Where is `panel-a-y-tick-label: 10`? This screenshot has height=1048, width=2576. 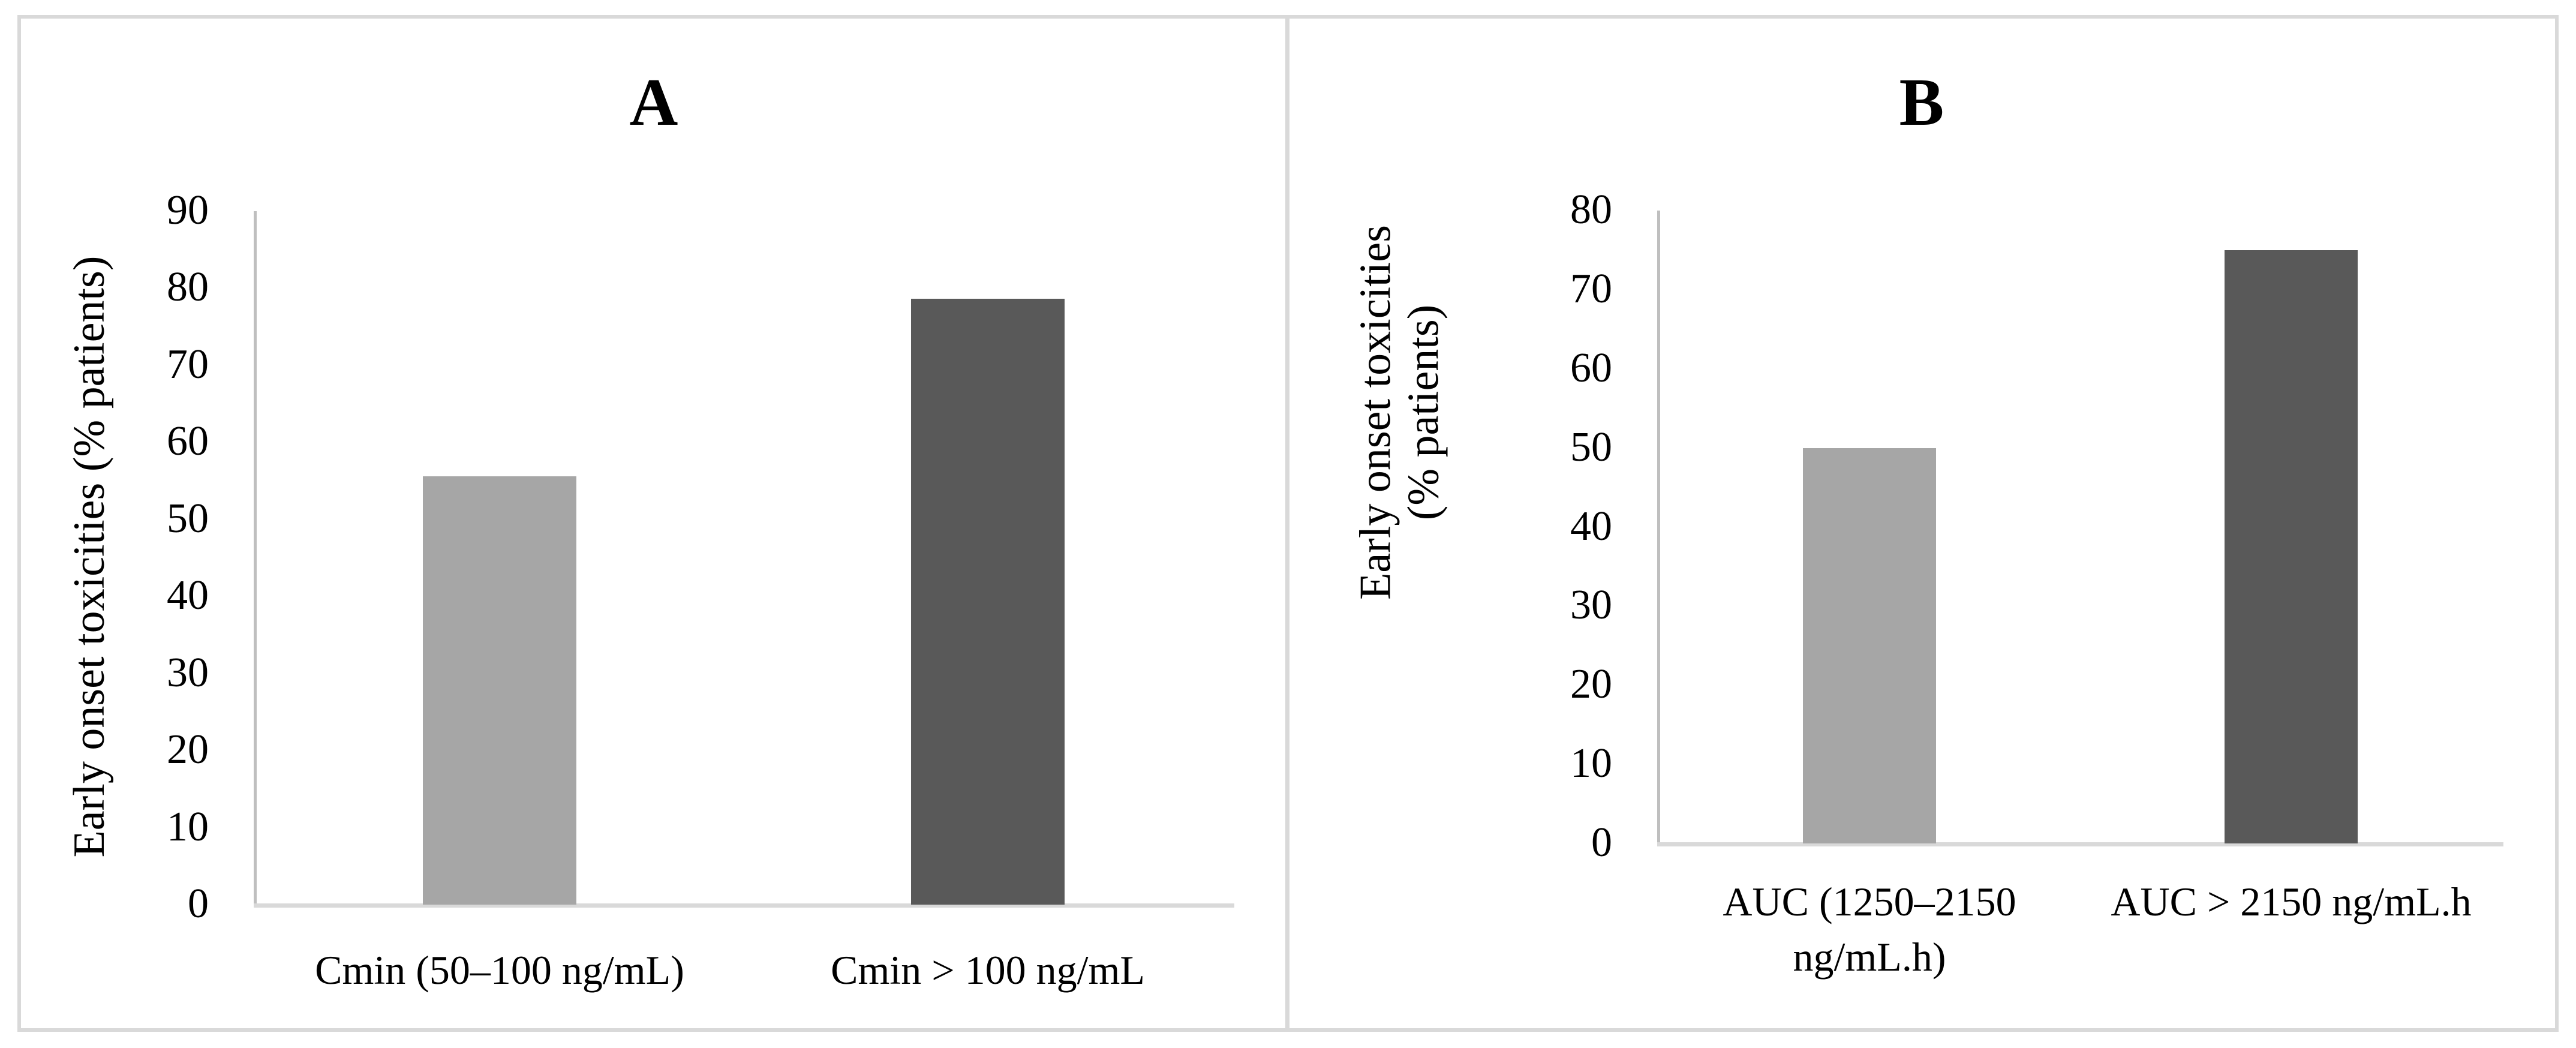
panel-a-y-tick-label: 10 is located at coordinates (188, 826).